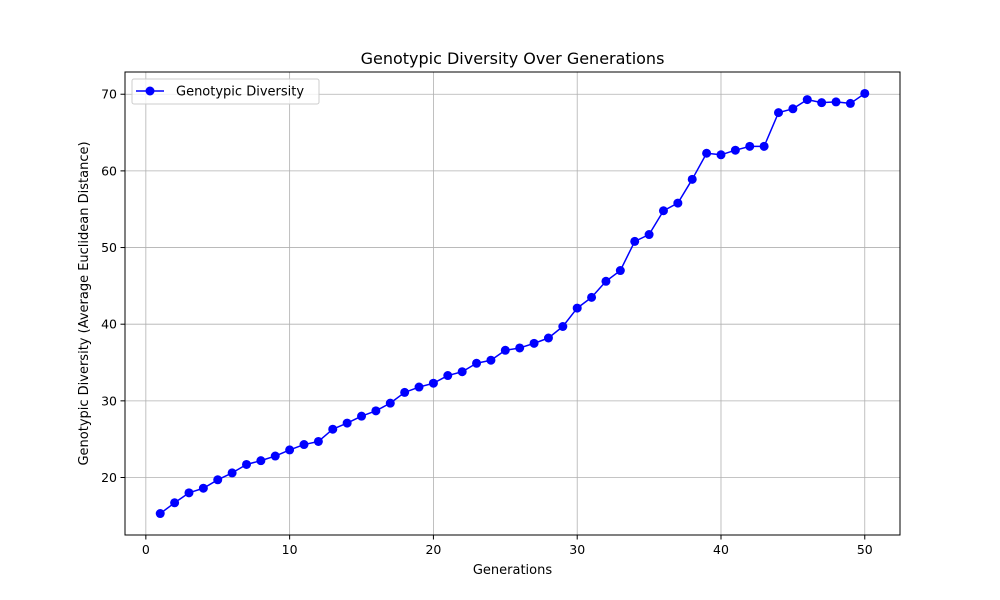 This screenshot has width=1000, height=600. Describe the element at coordinates (513, 58) in the screenshot. I see `chart-title: Genotypic Diversity Over Generations` at that location.